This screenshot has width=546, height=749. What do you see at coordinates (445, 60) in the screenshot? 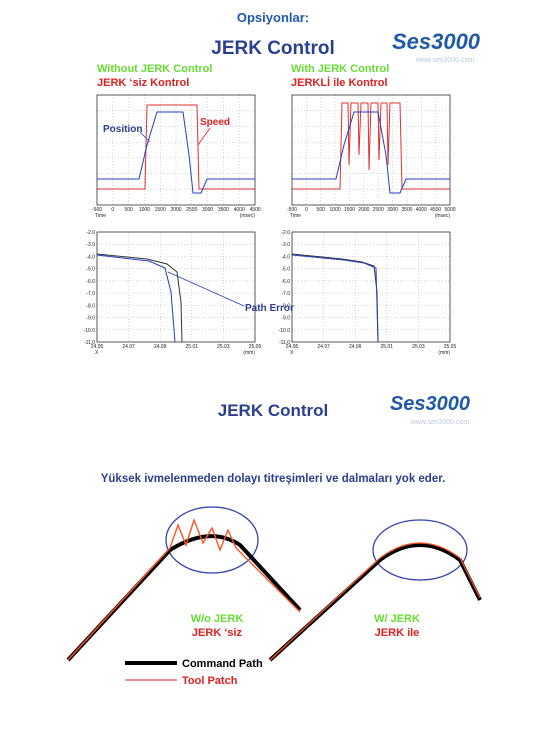
I see `logo-url: www.ses3000.com` at bounding box center [445, 60].